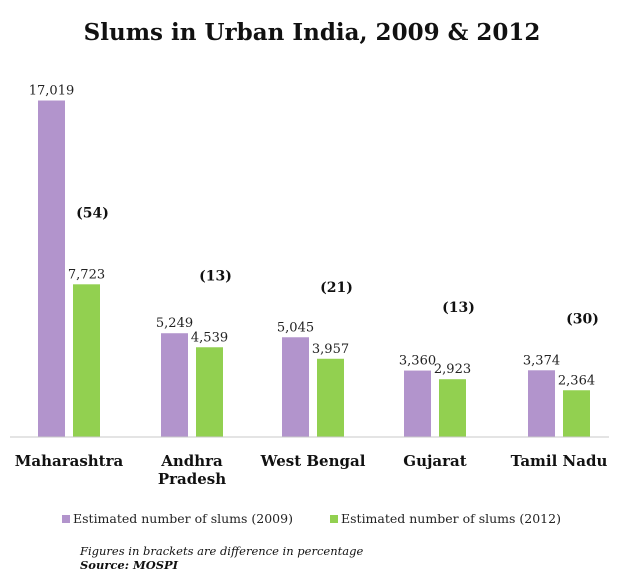 The height and width of the screenshot is (575, 619). I want to click on data-label-2012-0: 7,723, so click(86, 274).